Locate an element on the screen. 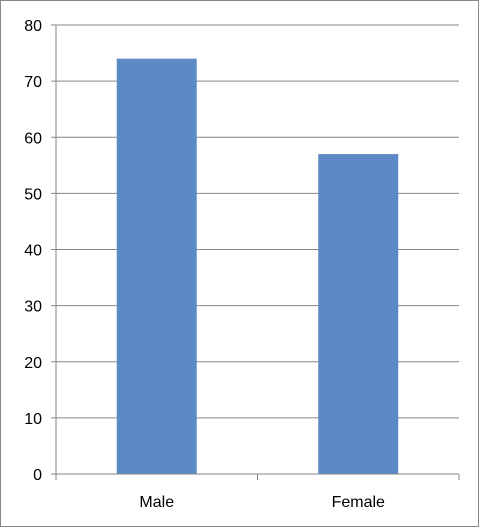 The height and width of the screenshot is (528, 479). x-axis-ticks: Male Female is located at coordinates (257, 492).